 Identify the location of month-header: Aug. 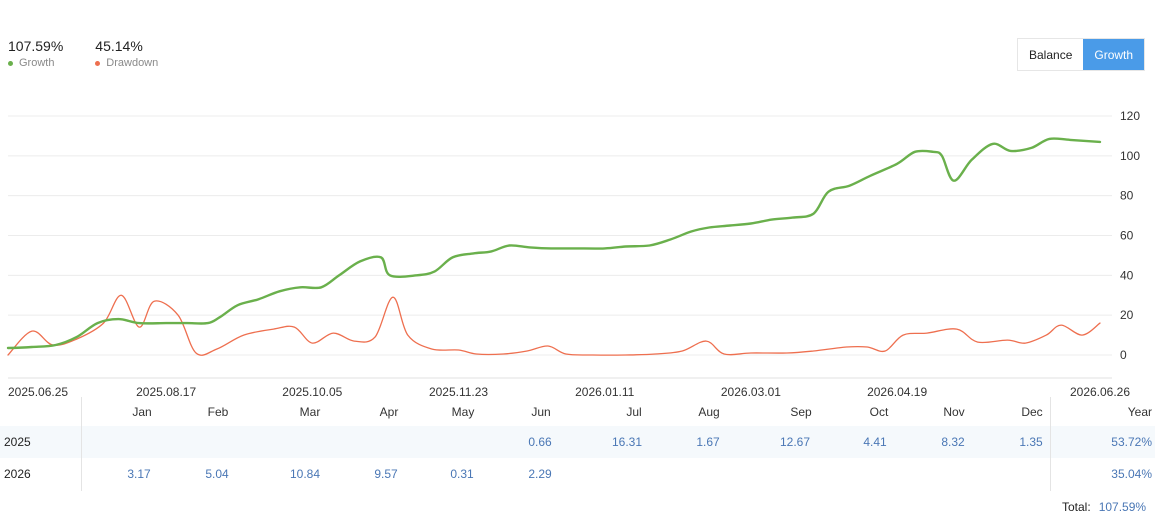
(709, 412).